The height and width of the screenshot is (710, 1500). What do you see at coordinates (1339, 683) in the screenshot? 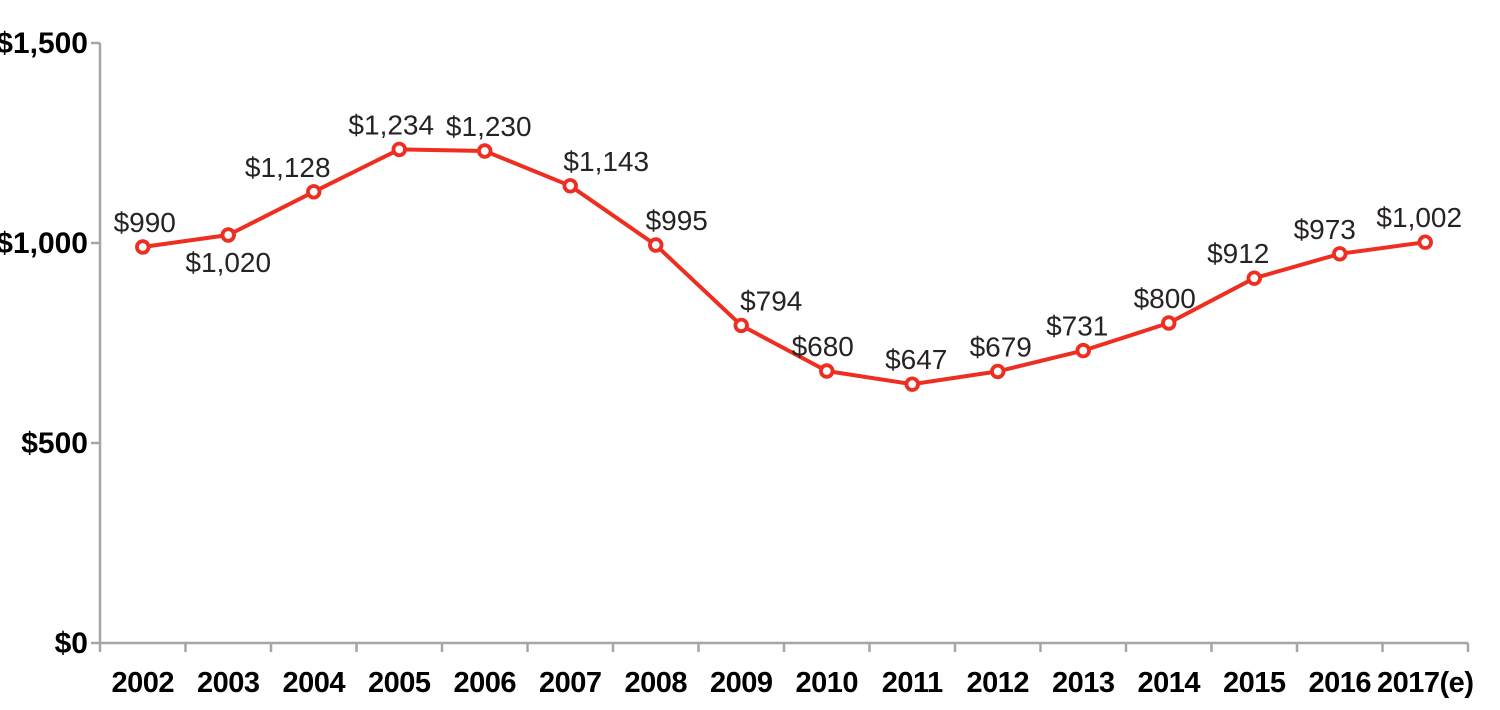
I see `x-tick-label: 2016` at bounding box center [1339, 683].